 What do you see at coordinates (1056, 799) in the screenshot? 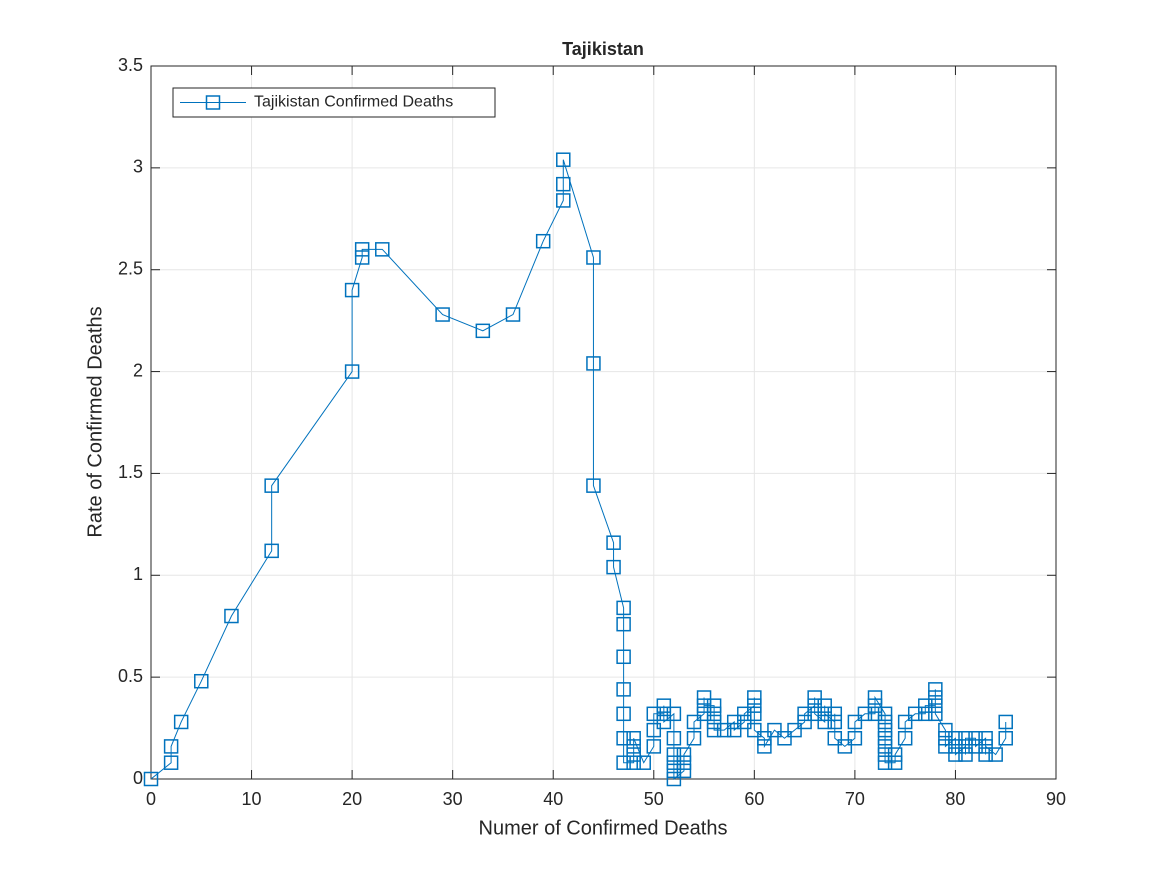
I see `x-tick-label: 90` at bounding box center [1056, 799].